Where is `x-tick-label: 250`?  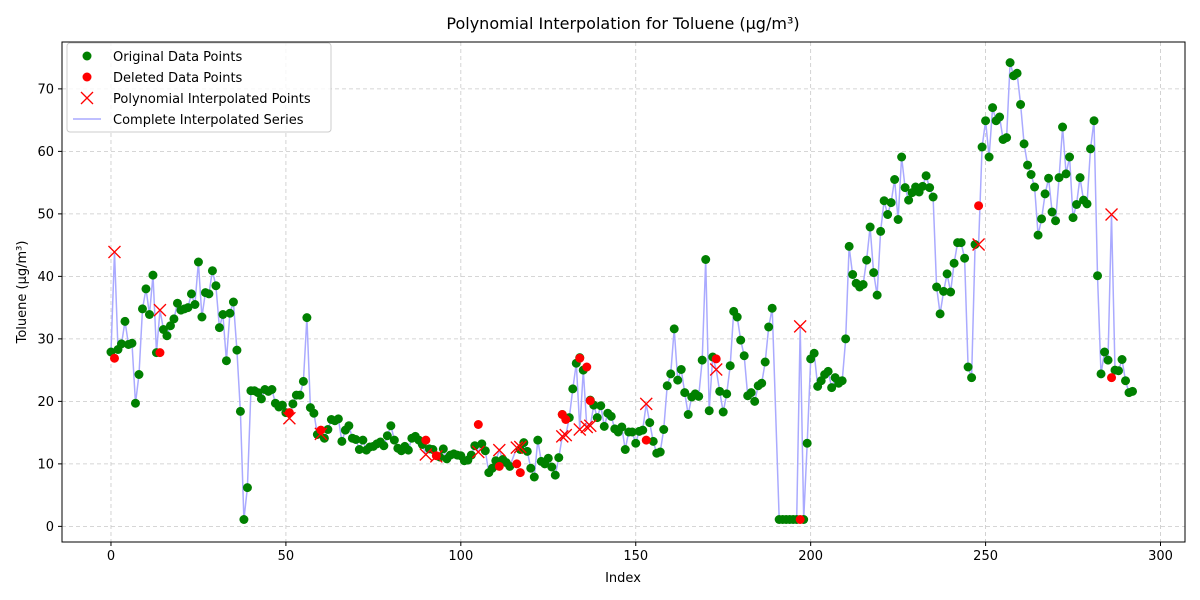 x-tick-label: 250 is located at coordinates (985, 556).